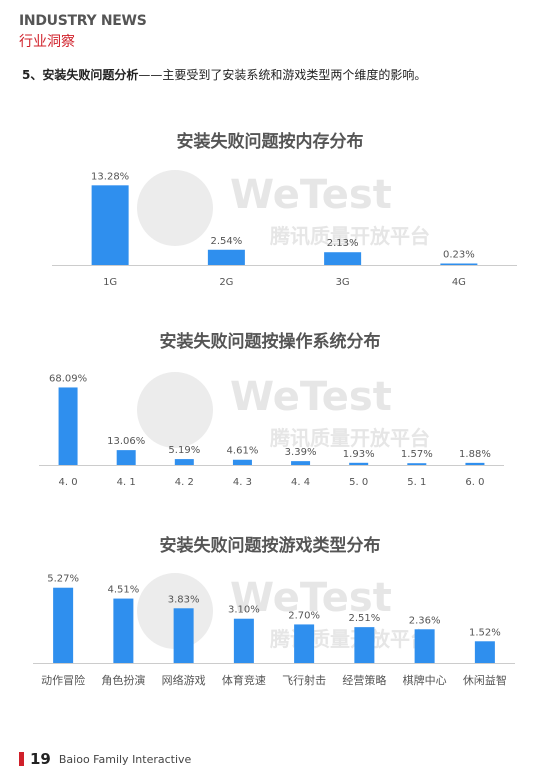 Image resolution: width=540 pixels, height=779 pixels. Describe the element at coordinates (68, 378) in the screenshot. I see `data-label: 68.09%` at that location.